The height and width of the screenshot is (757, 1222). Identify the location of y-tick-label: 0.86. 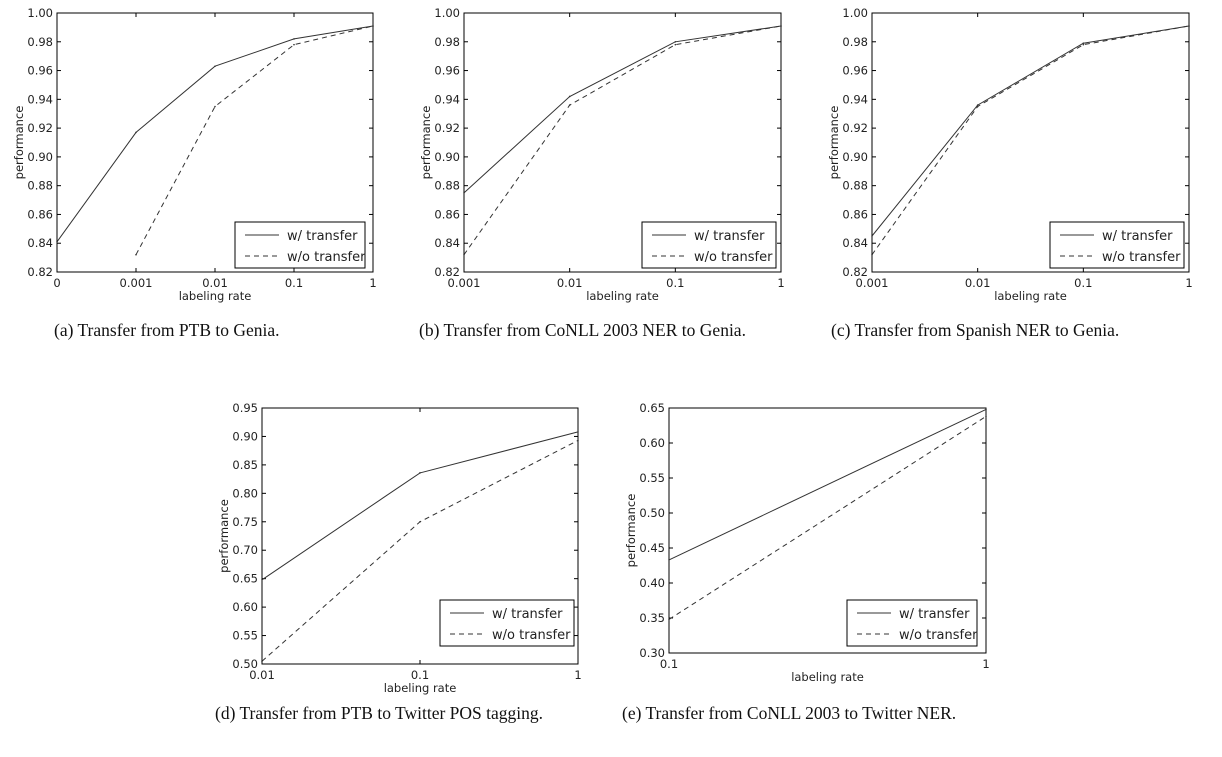
(447, 214).